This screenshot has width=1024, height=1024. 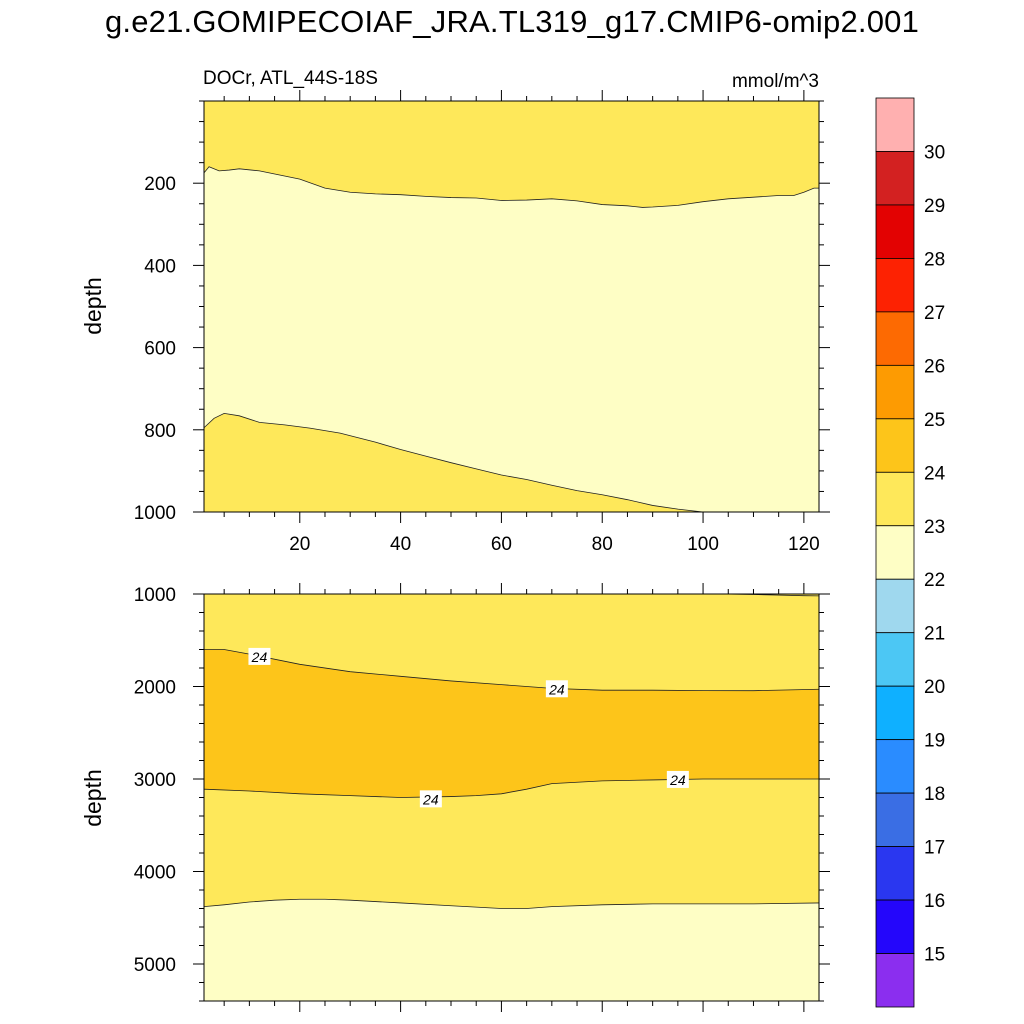 I want to click on y-tick-label: 400, so click(x=160, y=266).